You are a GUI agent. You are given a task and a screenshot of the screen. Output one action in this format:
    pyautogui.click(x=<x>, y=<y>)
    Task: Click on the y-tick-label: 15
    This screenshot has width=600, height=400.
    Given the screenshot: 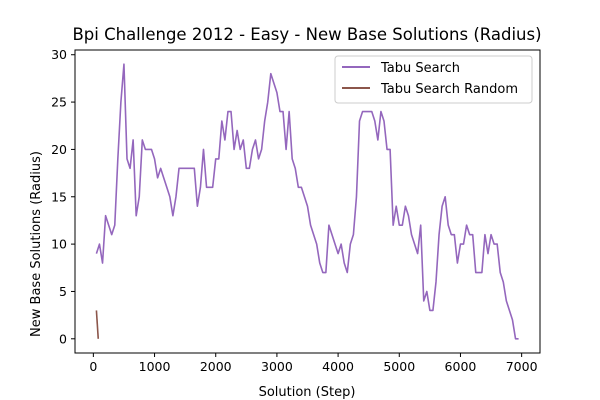 What is the action you would take?
    pyautogui.click(x=59, y=196)
    